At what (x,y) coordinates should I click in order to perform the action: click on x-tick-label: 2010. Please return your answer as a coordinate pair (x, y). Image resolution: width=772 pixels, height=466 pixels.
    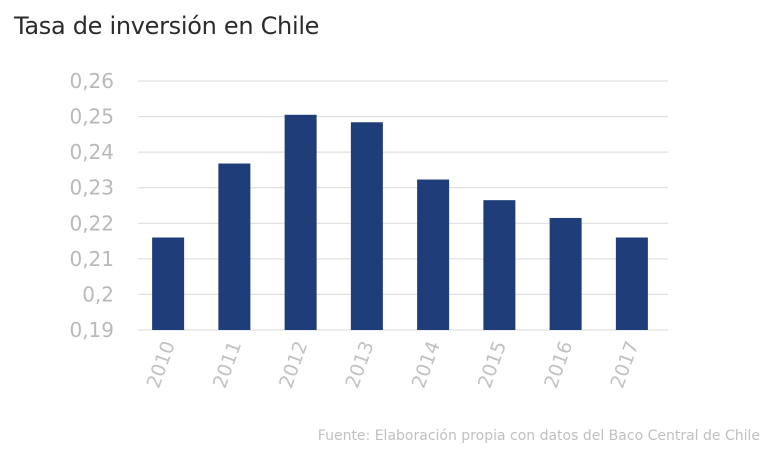
    Looking at the image, I should click on (161, 364).